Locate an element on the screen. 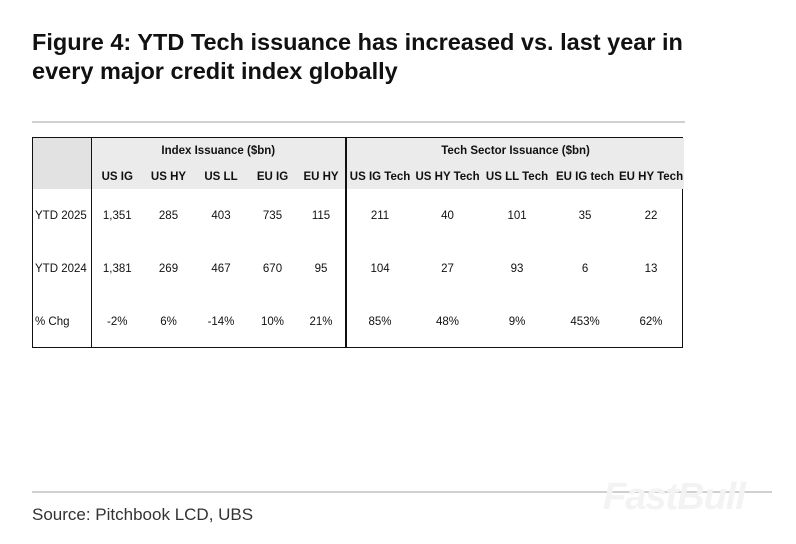  table-cell: 467 is located at coordinates (221, 268).